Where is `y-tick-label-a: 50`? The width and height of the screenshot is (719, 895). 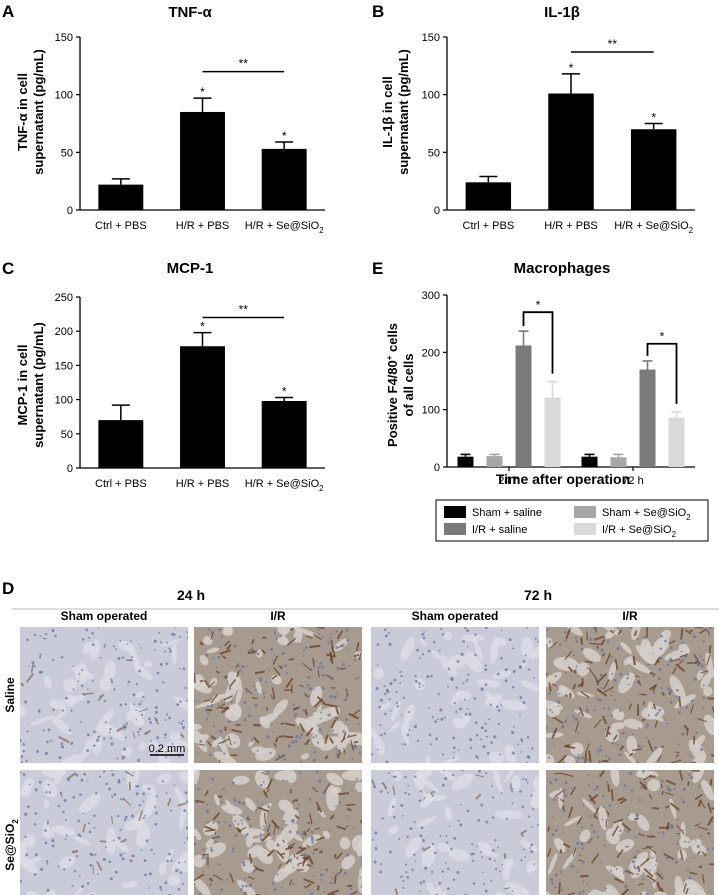
y-tick-label-a: 50 is located at coordinates (67, 153).